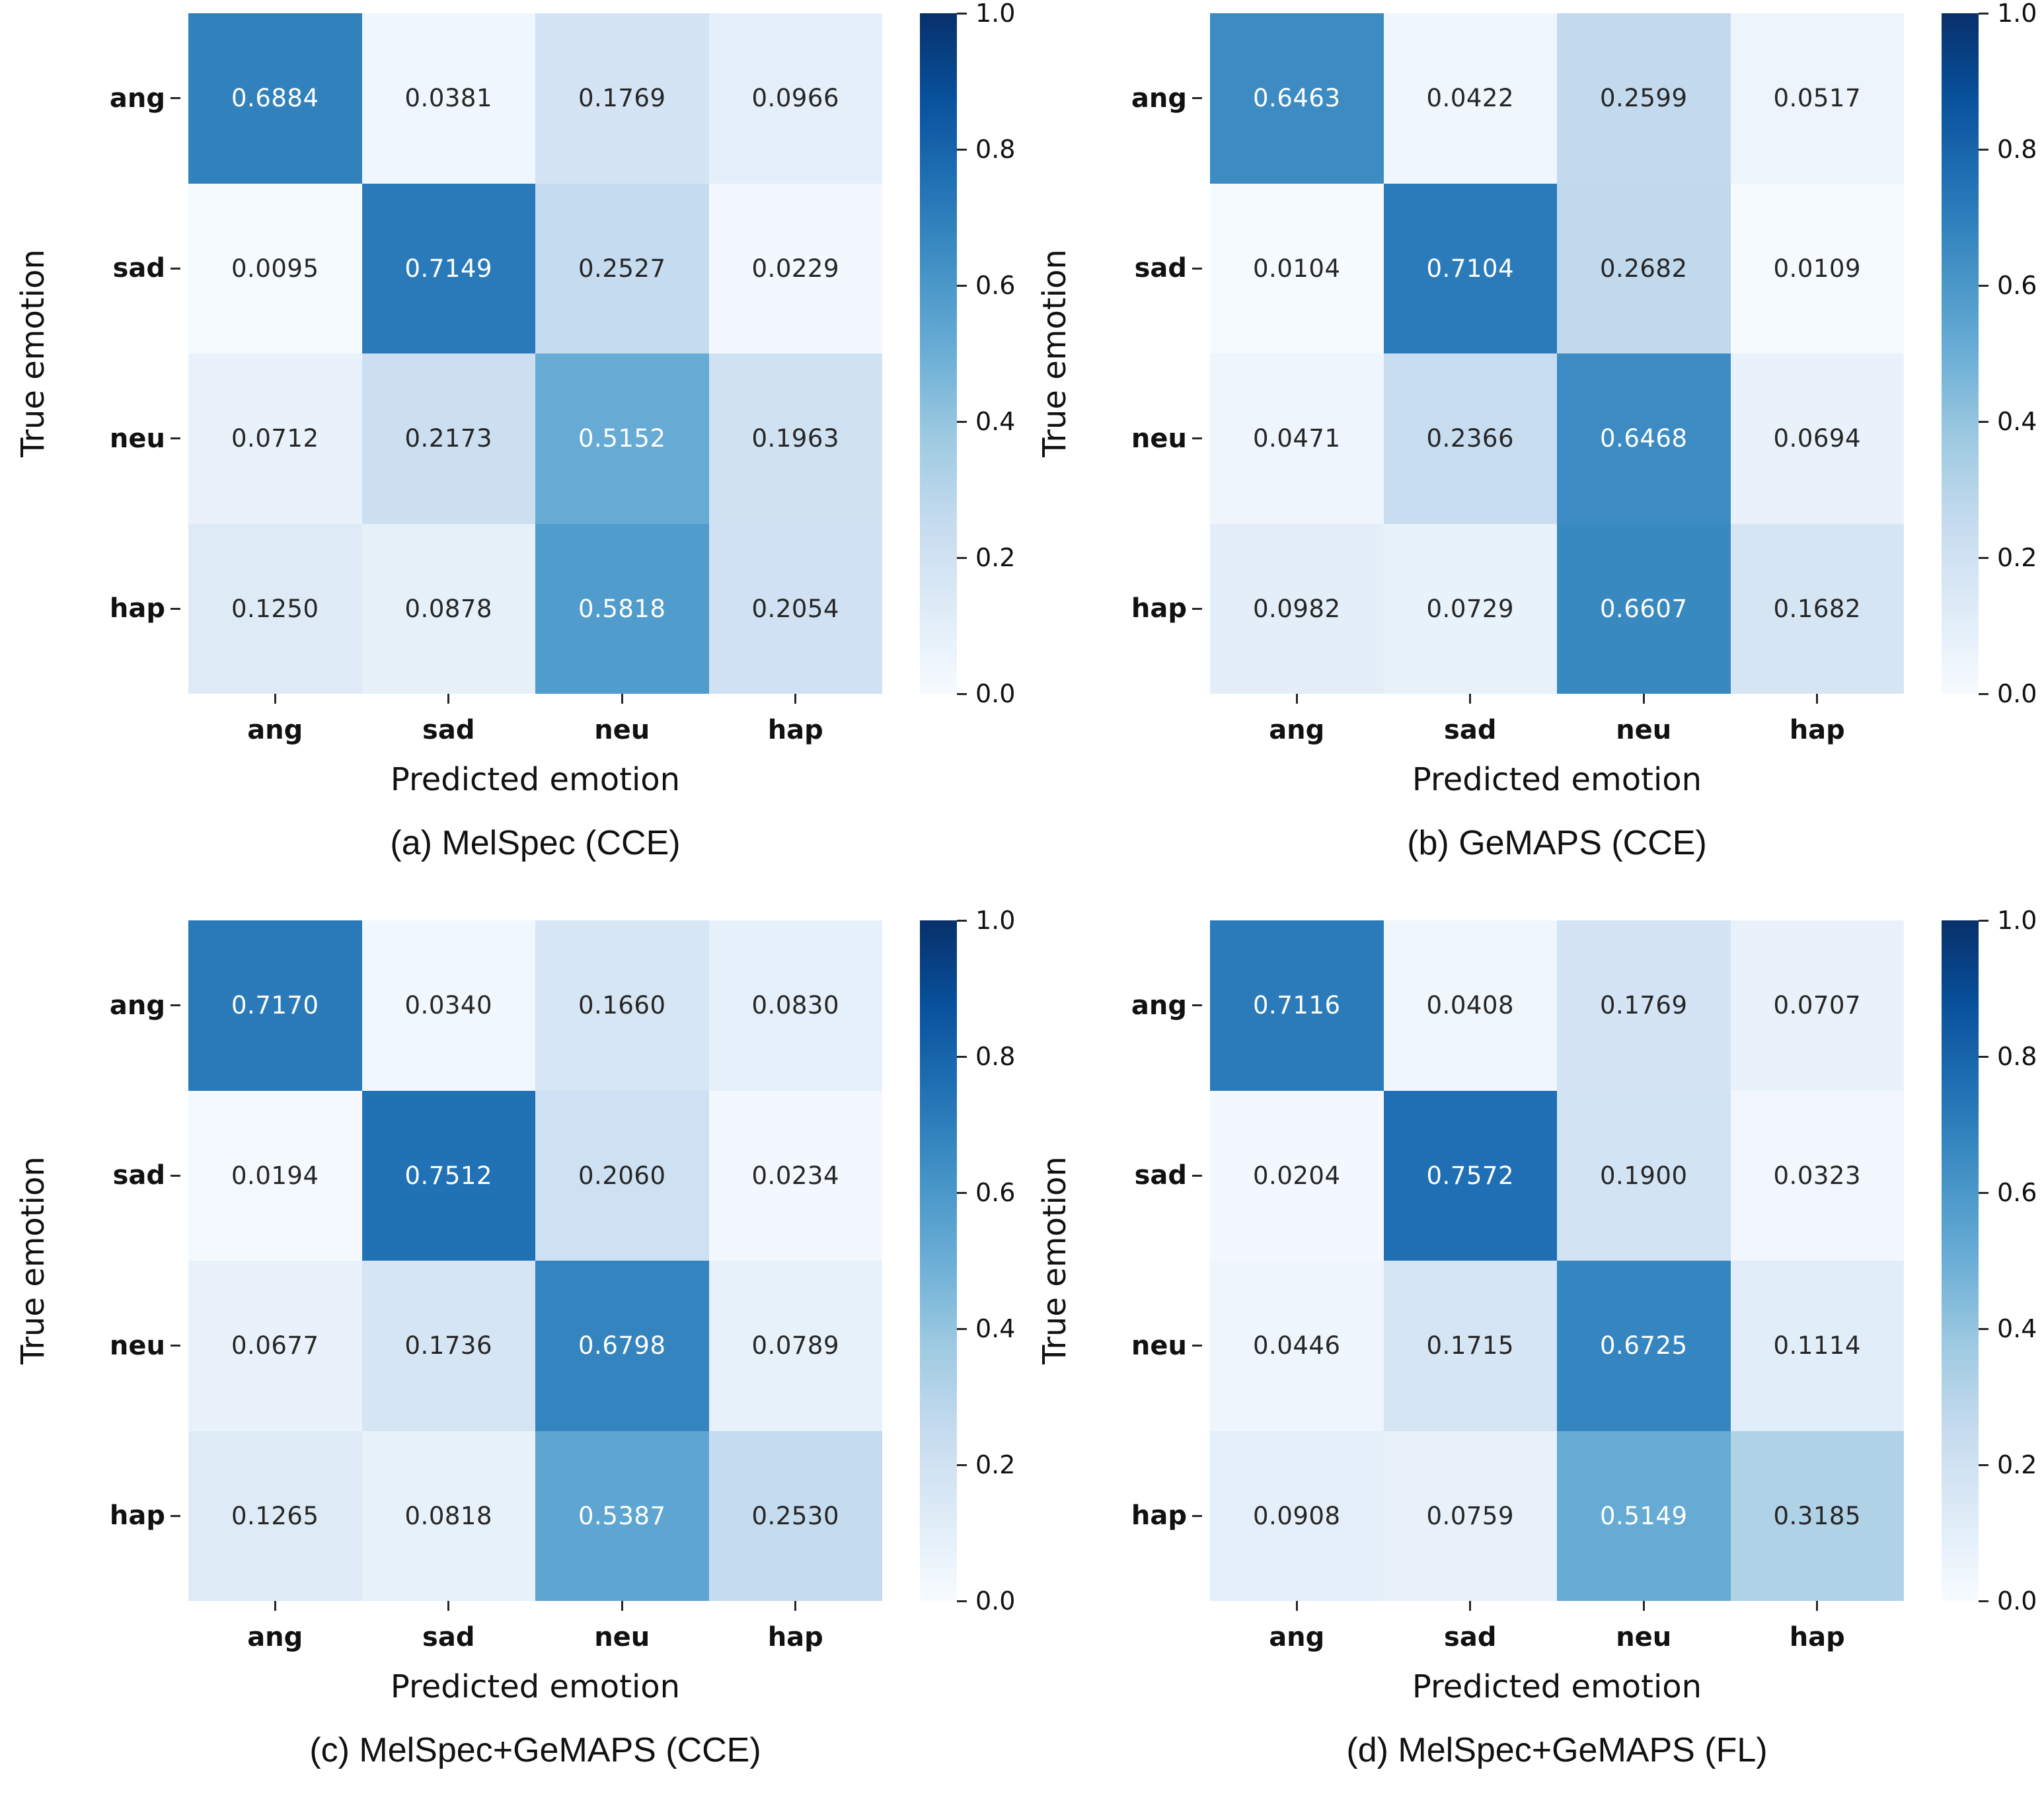 This screenshot has height=1815, width=2044. Describe the element at coordinates (1644, 1515) in the screenshot. I see `heatmap-cell-r3c2: 0.5149` at that location.